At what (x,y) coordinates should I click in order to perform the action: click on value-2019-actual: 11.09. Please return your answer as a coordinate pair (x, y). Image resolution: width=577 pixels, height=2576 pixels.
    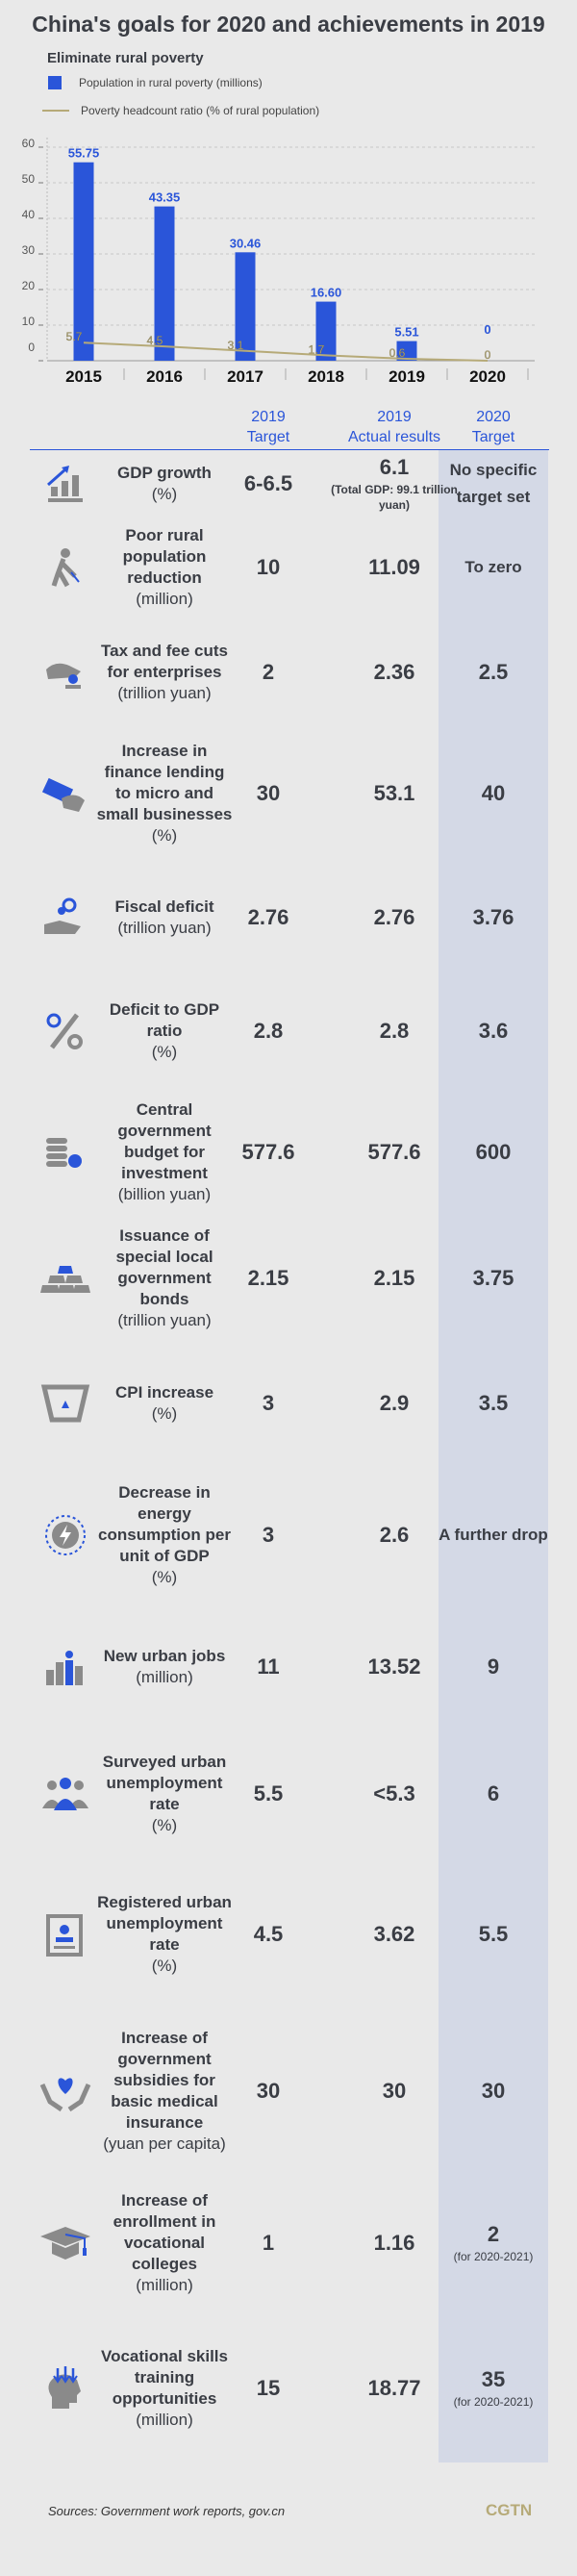
    Looking at the image, I should click on (394, 567).